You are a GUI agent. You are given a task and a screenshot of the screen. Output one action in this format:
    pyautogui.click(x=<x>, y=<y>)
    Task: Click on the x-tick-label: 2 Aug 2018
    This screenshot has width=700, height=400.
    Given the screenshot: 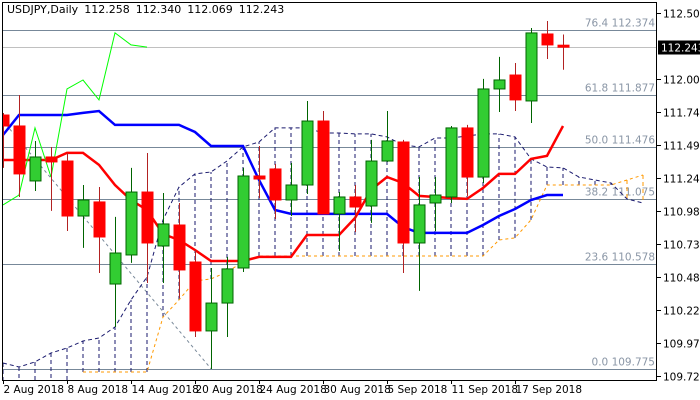 What is the action you would take?
    pyautogui.click(x=34, y=390)
    